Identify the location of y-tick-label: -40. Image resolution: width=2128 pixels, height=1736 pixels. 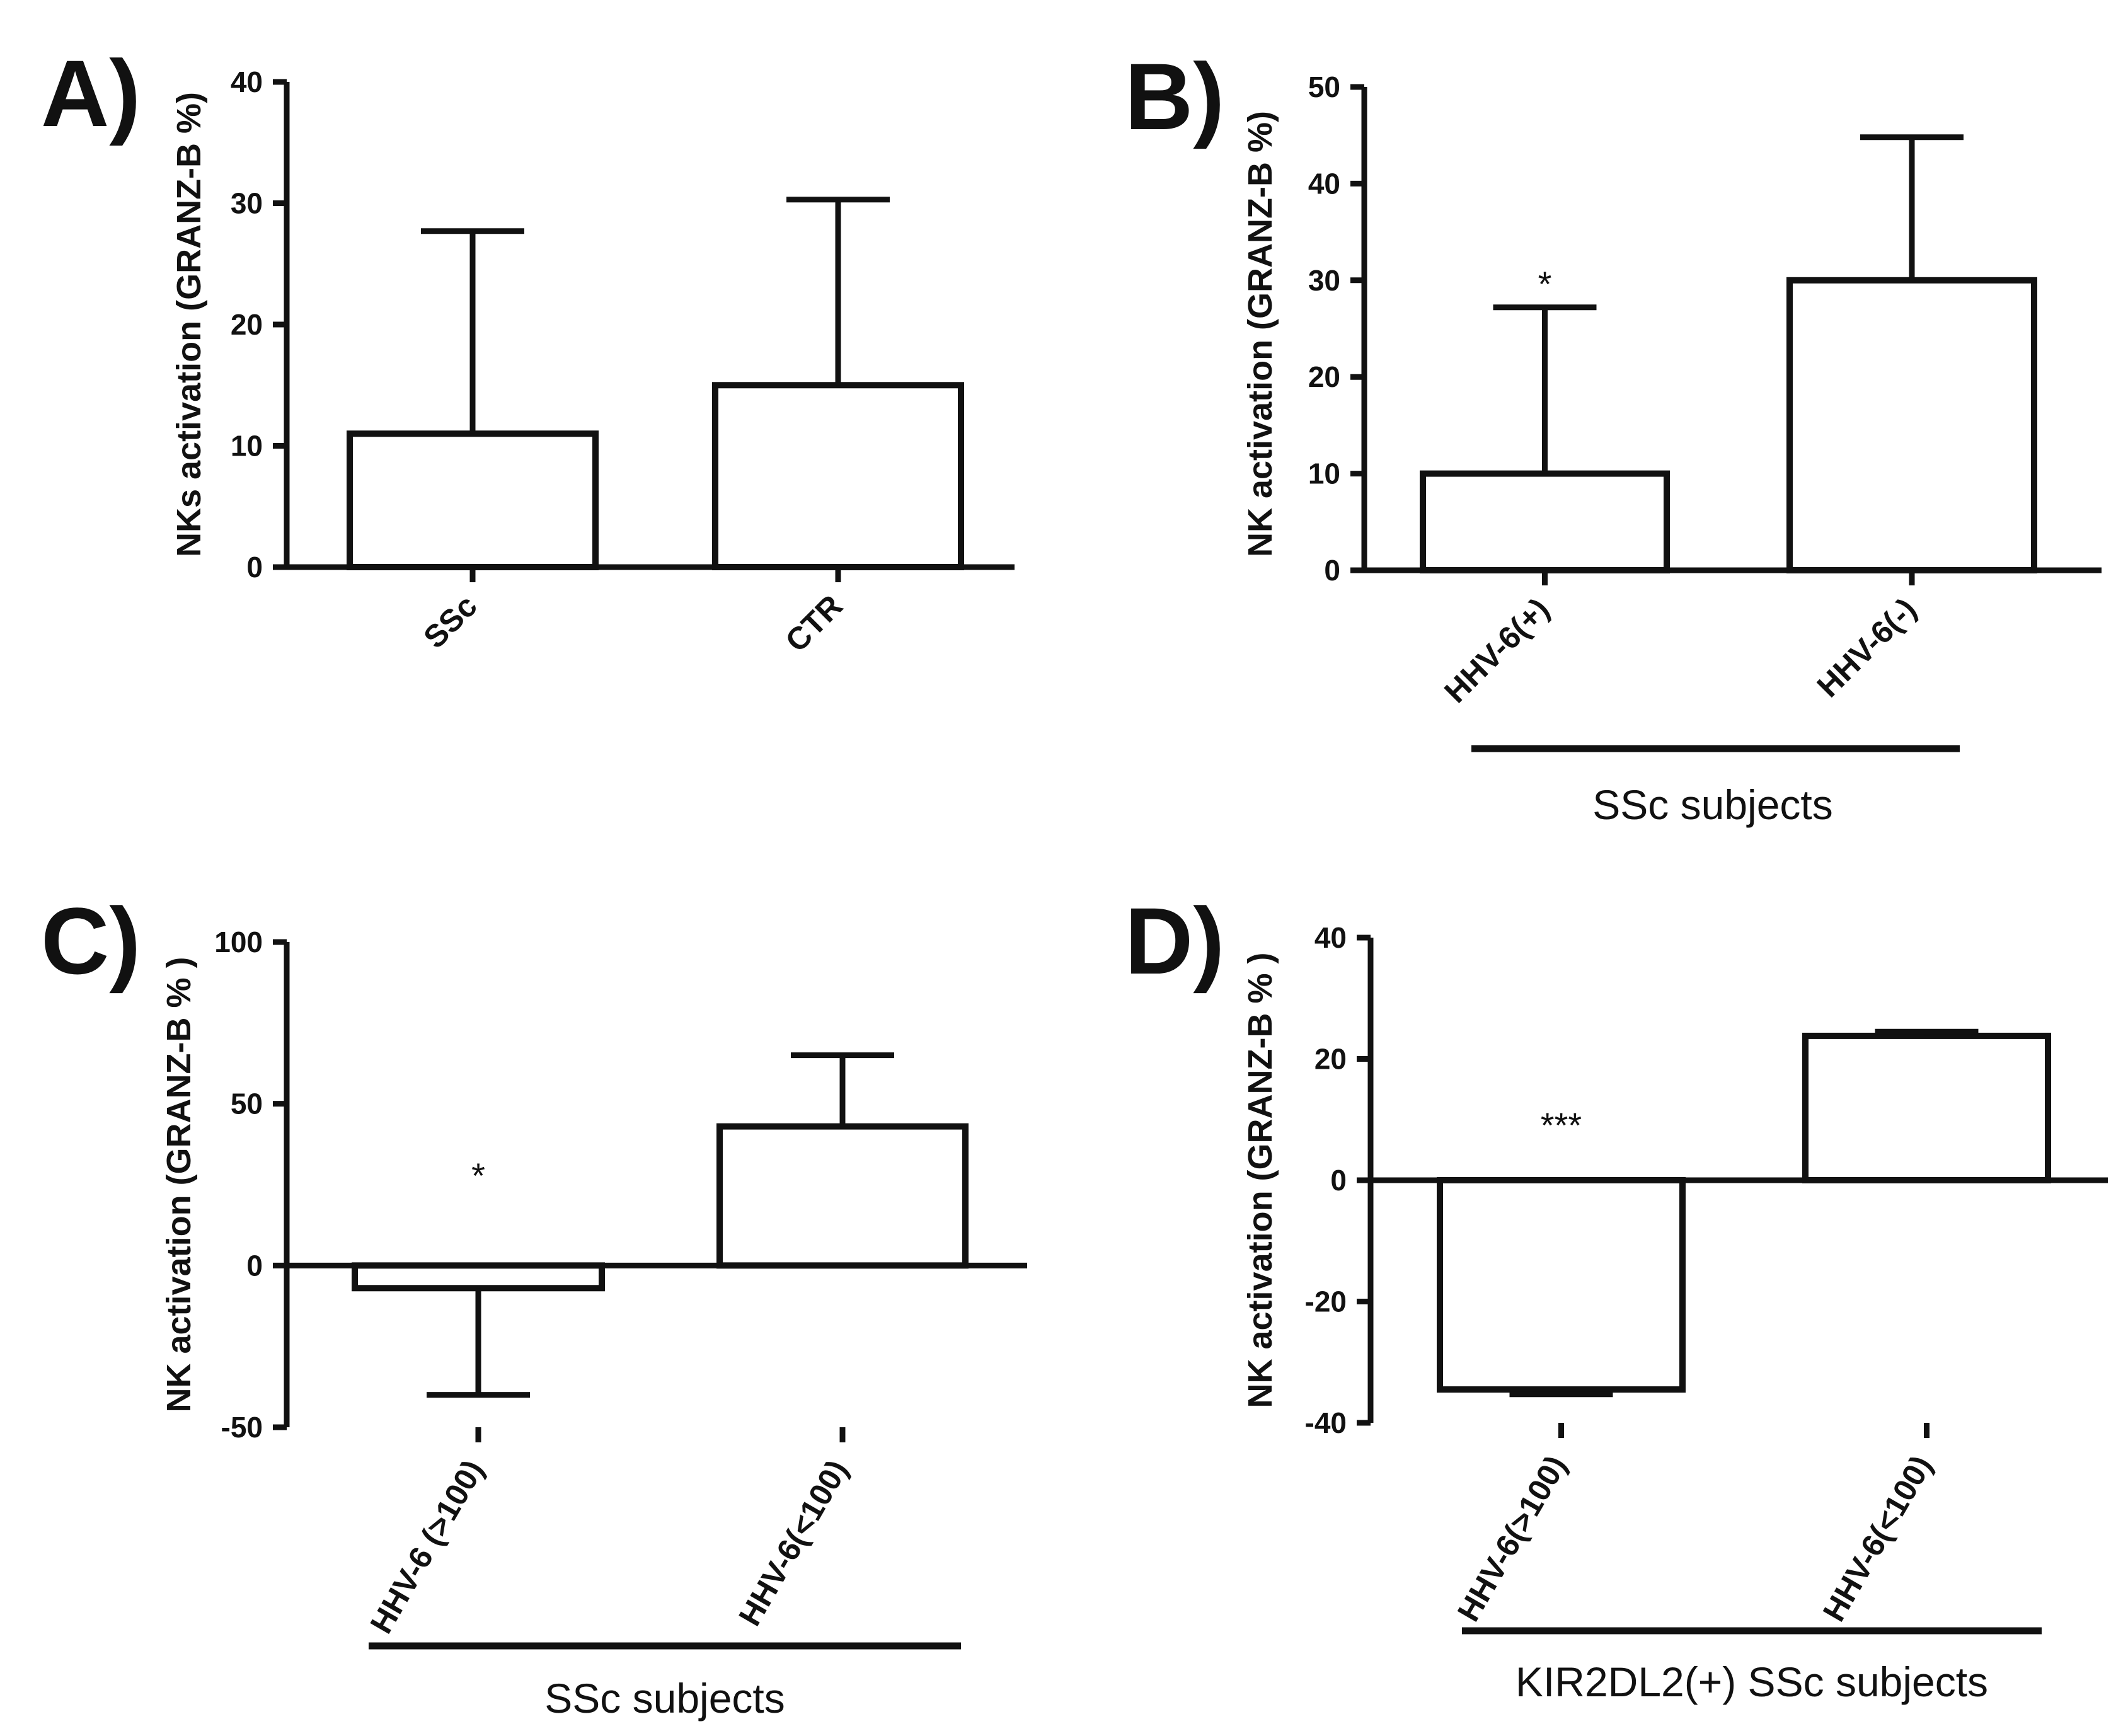
(1326, 1422).